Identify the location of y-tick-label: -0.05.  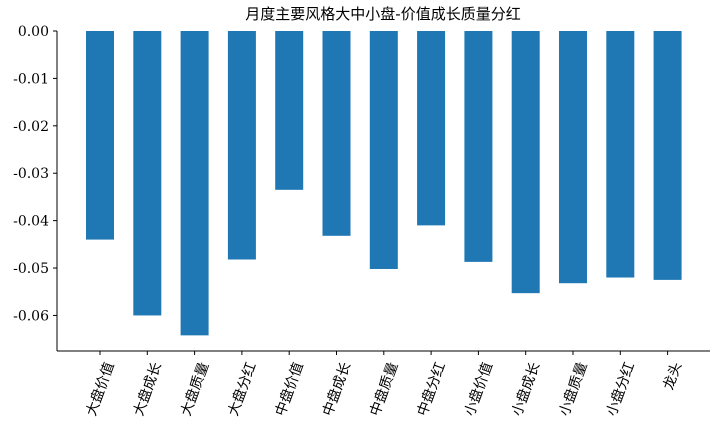
(31, 269).